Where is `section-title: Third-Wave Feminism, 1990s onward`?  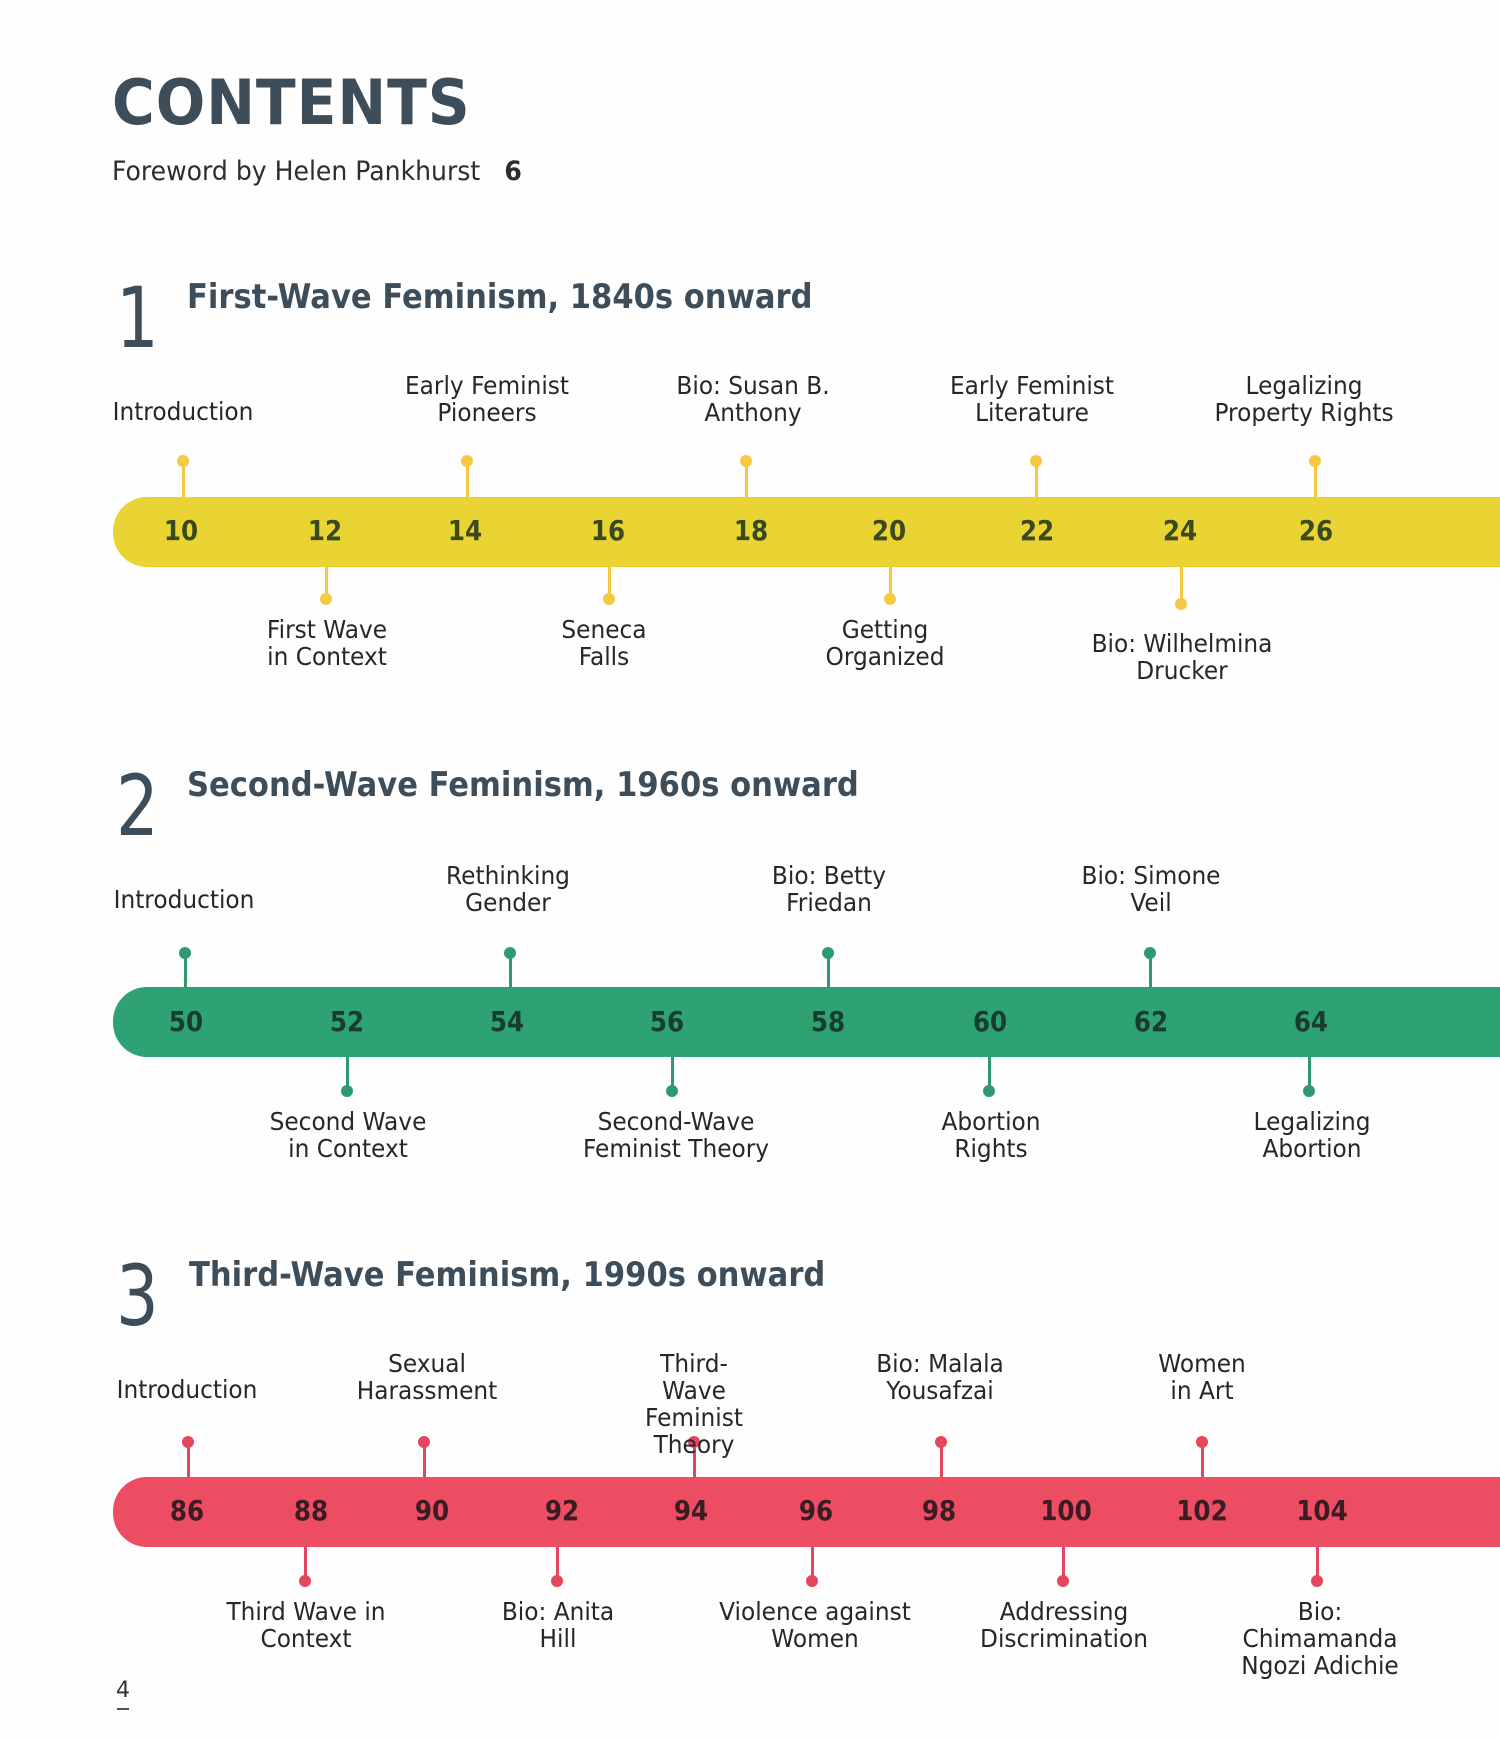 section-title: Third-Wave Feminism, 1990s onward is located at coordinates (507, 1275).